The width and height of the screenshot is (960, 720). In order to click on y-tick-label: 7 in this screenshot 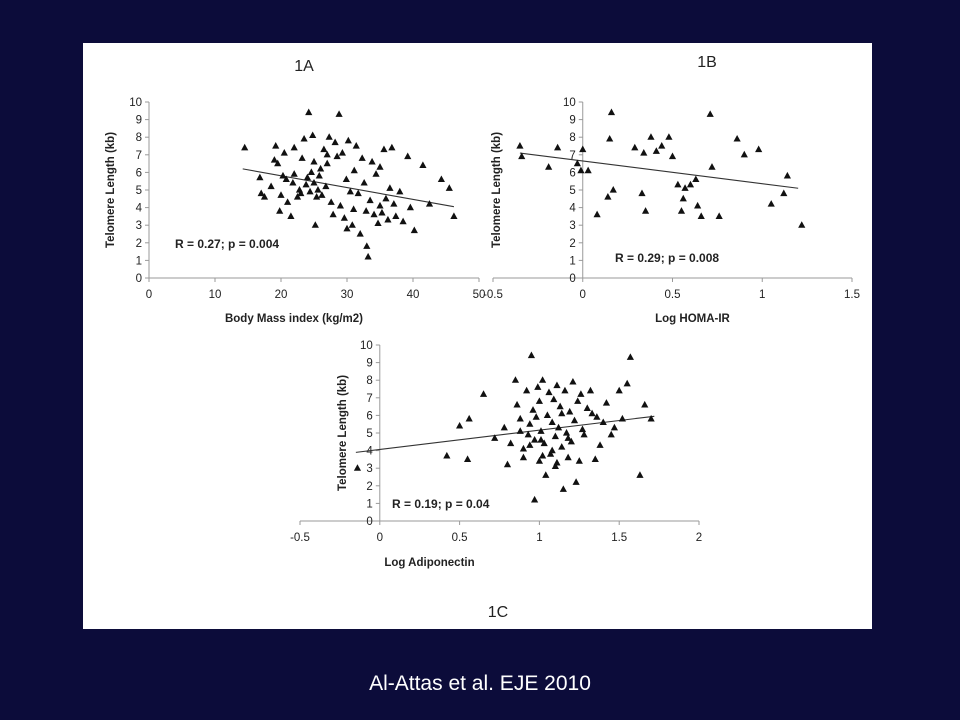, I will do `click(572, 156)`.